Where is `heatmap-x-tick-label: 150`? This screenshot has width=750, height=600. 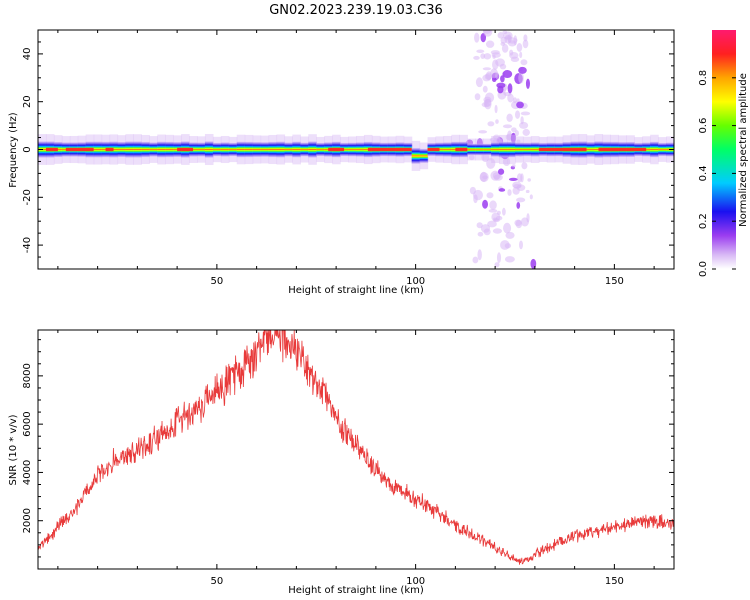
heatmap-x-tick-label: 150 is located at coordinates (614, 281).